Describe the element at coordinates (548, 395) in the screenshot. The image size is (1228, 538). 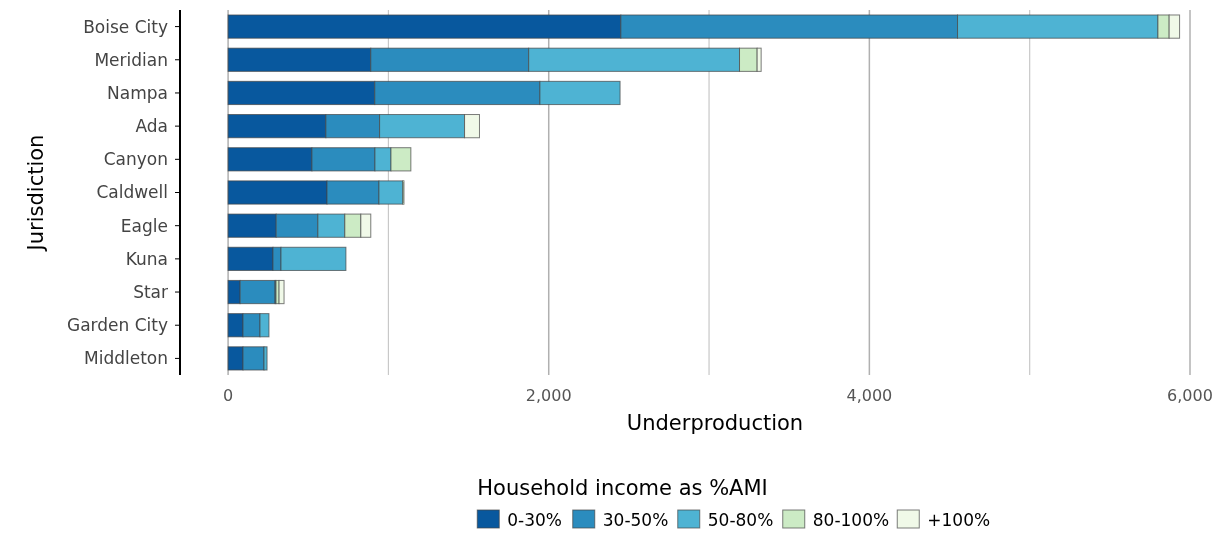
I see `x-tick-label: 2,000` at that location.